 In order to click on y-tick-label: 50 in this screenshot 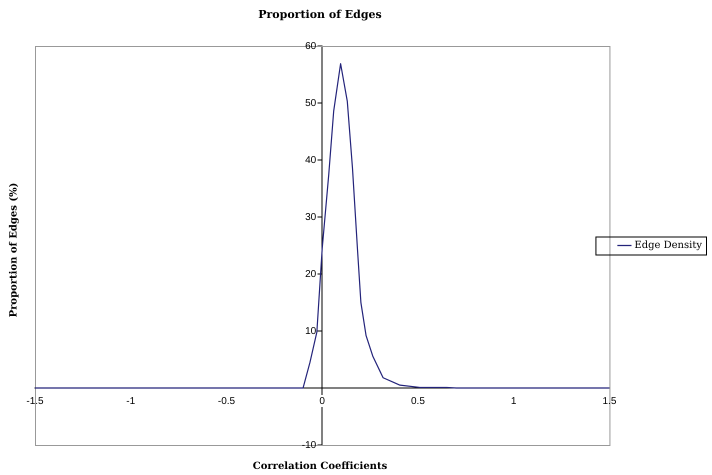, I will do `click(311, 103)`.